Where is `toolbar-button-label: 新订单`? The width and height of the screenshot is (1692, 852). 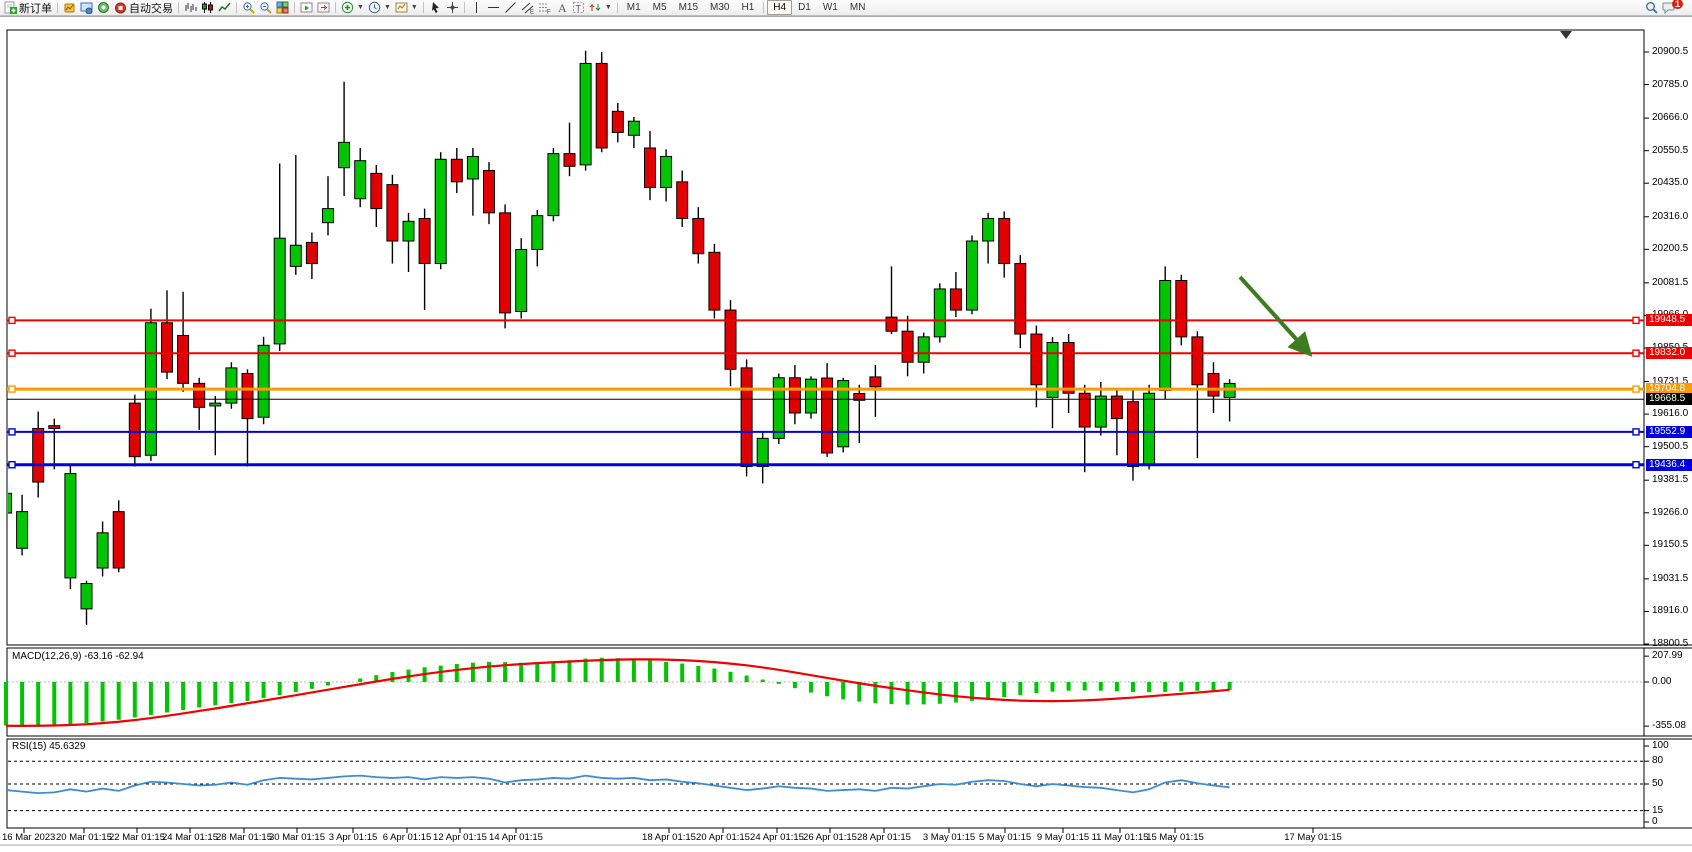 toolbar-button-label: 新订单 is located at coordinates (35, 8).